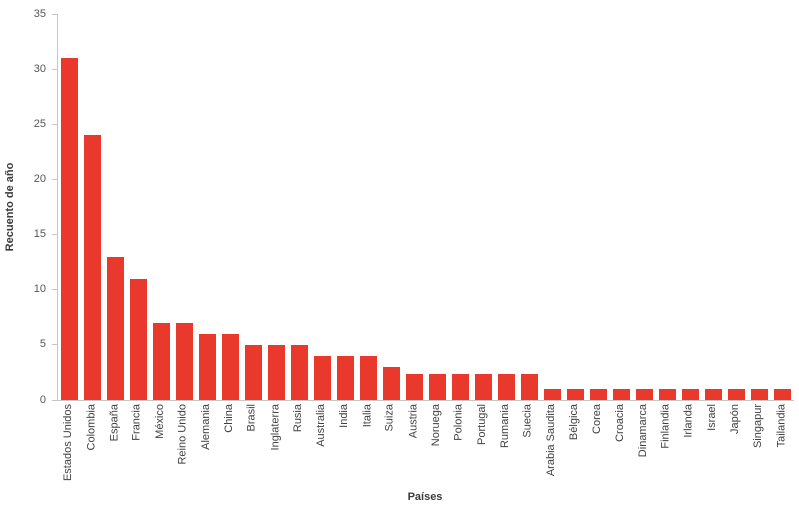  Describe the element at coordinates (390, 418) in the screenshot. I see `x-tick-label-suiza: Suiza` at that location.